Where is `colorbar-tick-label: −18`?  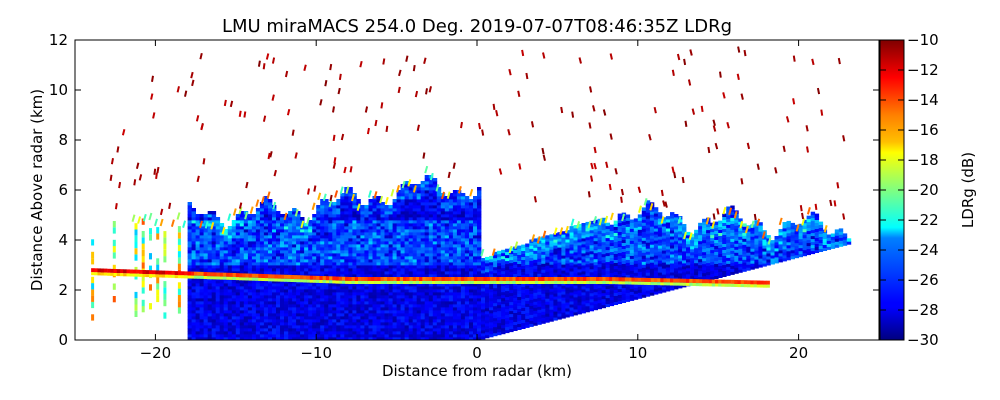
colorbar-tick-label: −18 is located at coordinates (923, 160).